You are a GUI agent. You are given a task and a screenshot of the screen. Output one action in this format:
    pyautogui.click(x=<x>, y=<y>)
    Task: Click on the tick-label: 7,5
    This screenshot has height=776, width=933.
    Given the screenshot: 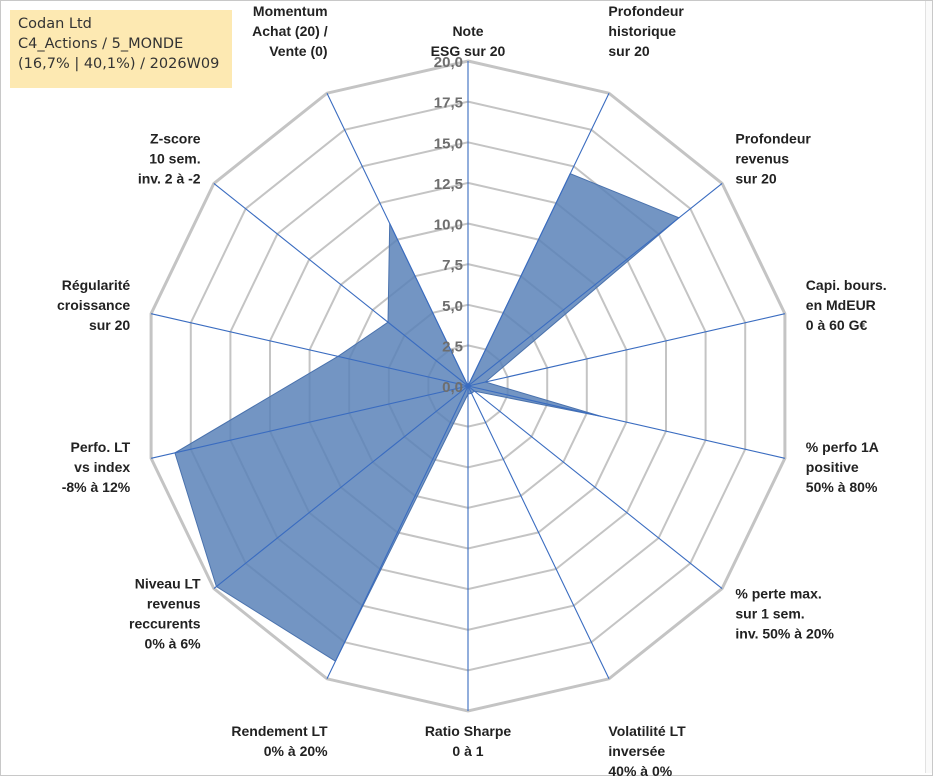 What is the action you would take?
    pyautogui.click(x=452, y=265)
    